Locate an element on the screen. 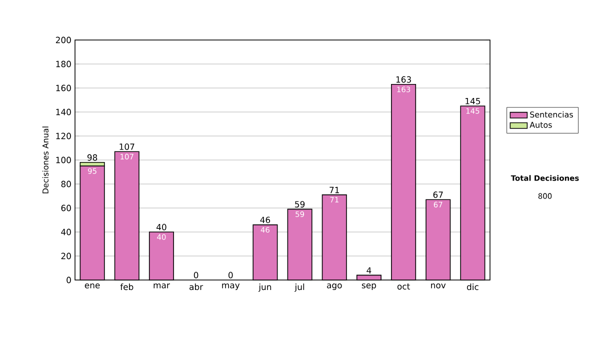 Image resolution: width=600 pixels, height=340 pixels. y-tick-label: 20 is located at coordinates (66, 256).